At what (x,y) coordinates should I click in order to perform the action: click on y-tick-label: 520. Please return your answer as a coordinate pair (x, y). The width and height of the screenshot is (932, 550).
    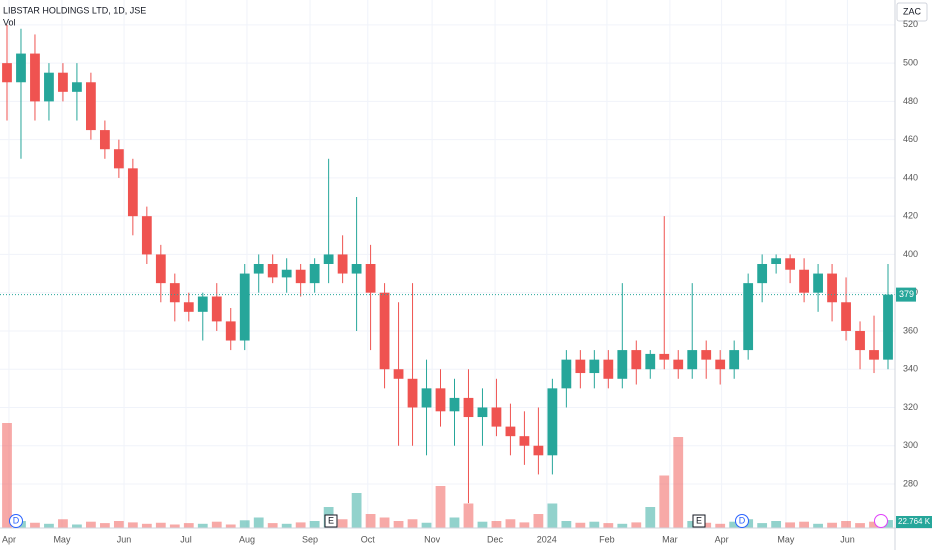
    Looking at the image, I should click on (910, 24).